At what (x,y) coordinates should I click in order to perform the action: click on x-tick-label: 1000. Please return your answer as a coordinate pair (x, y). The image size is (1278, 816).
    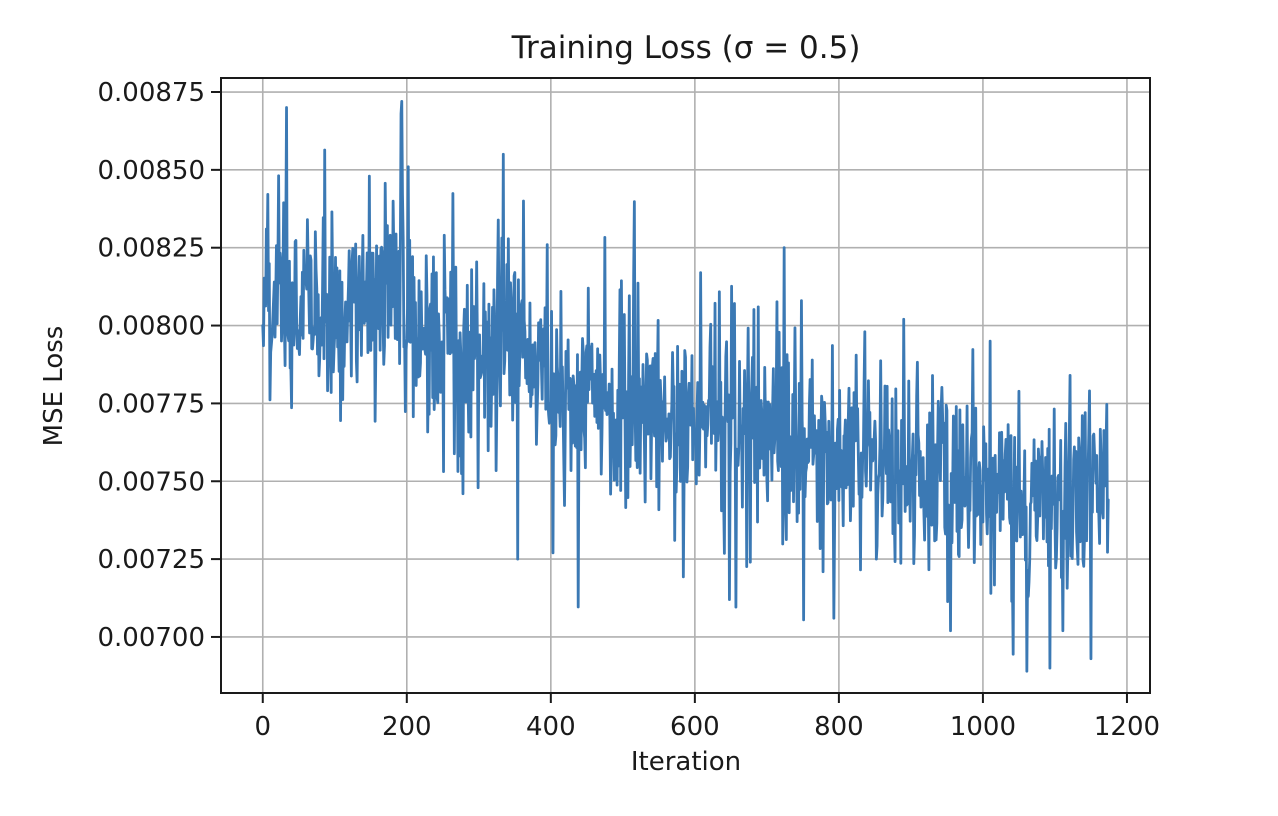
    Looking at the image, I should click on (983, 727).